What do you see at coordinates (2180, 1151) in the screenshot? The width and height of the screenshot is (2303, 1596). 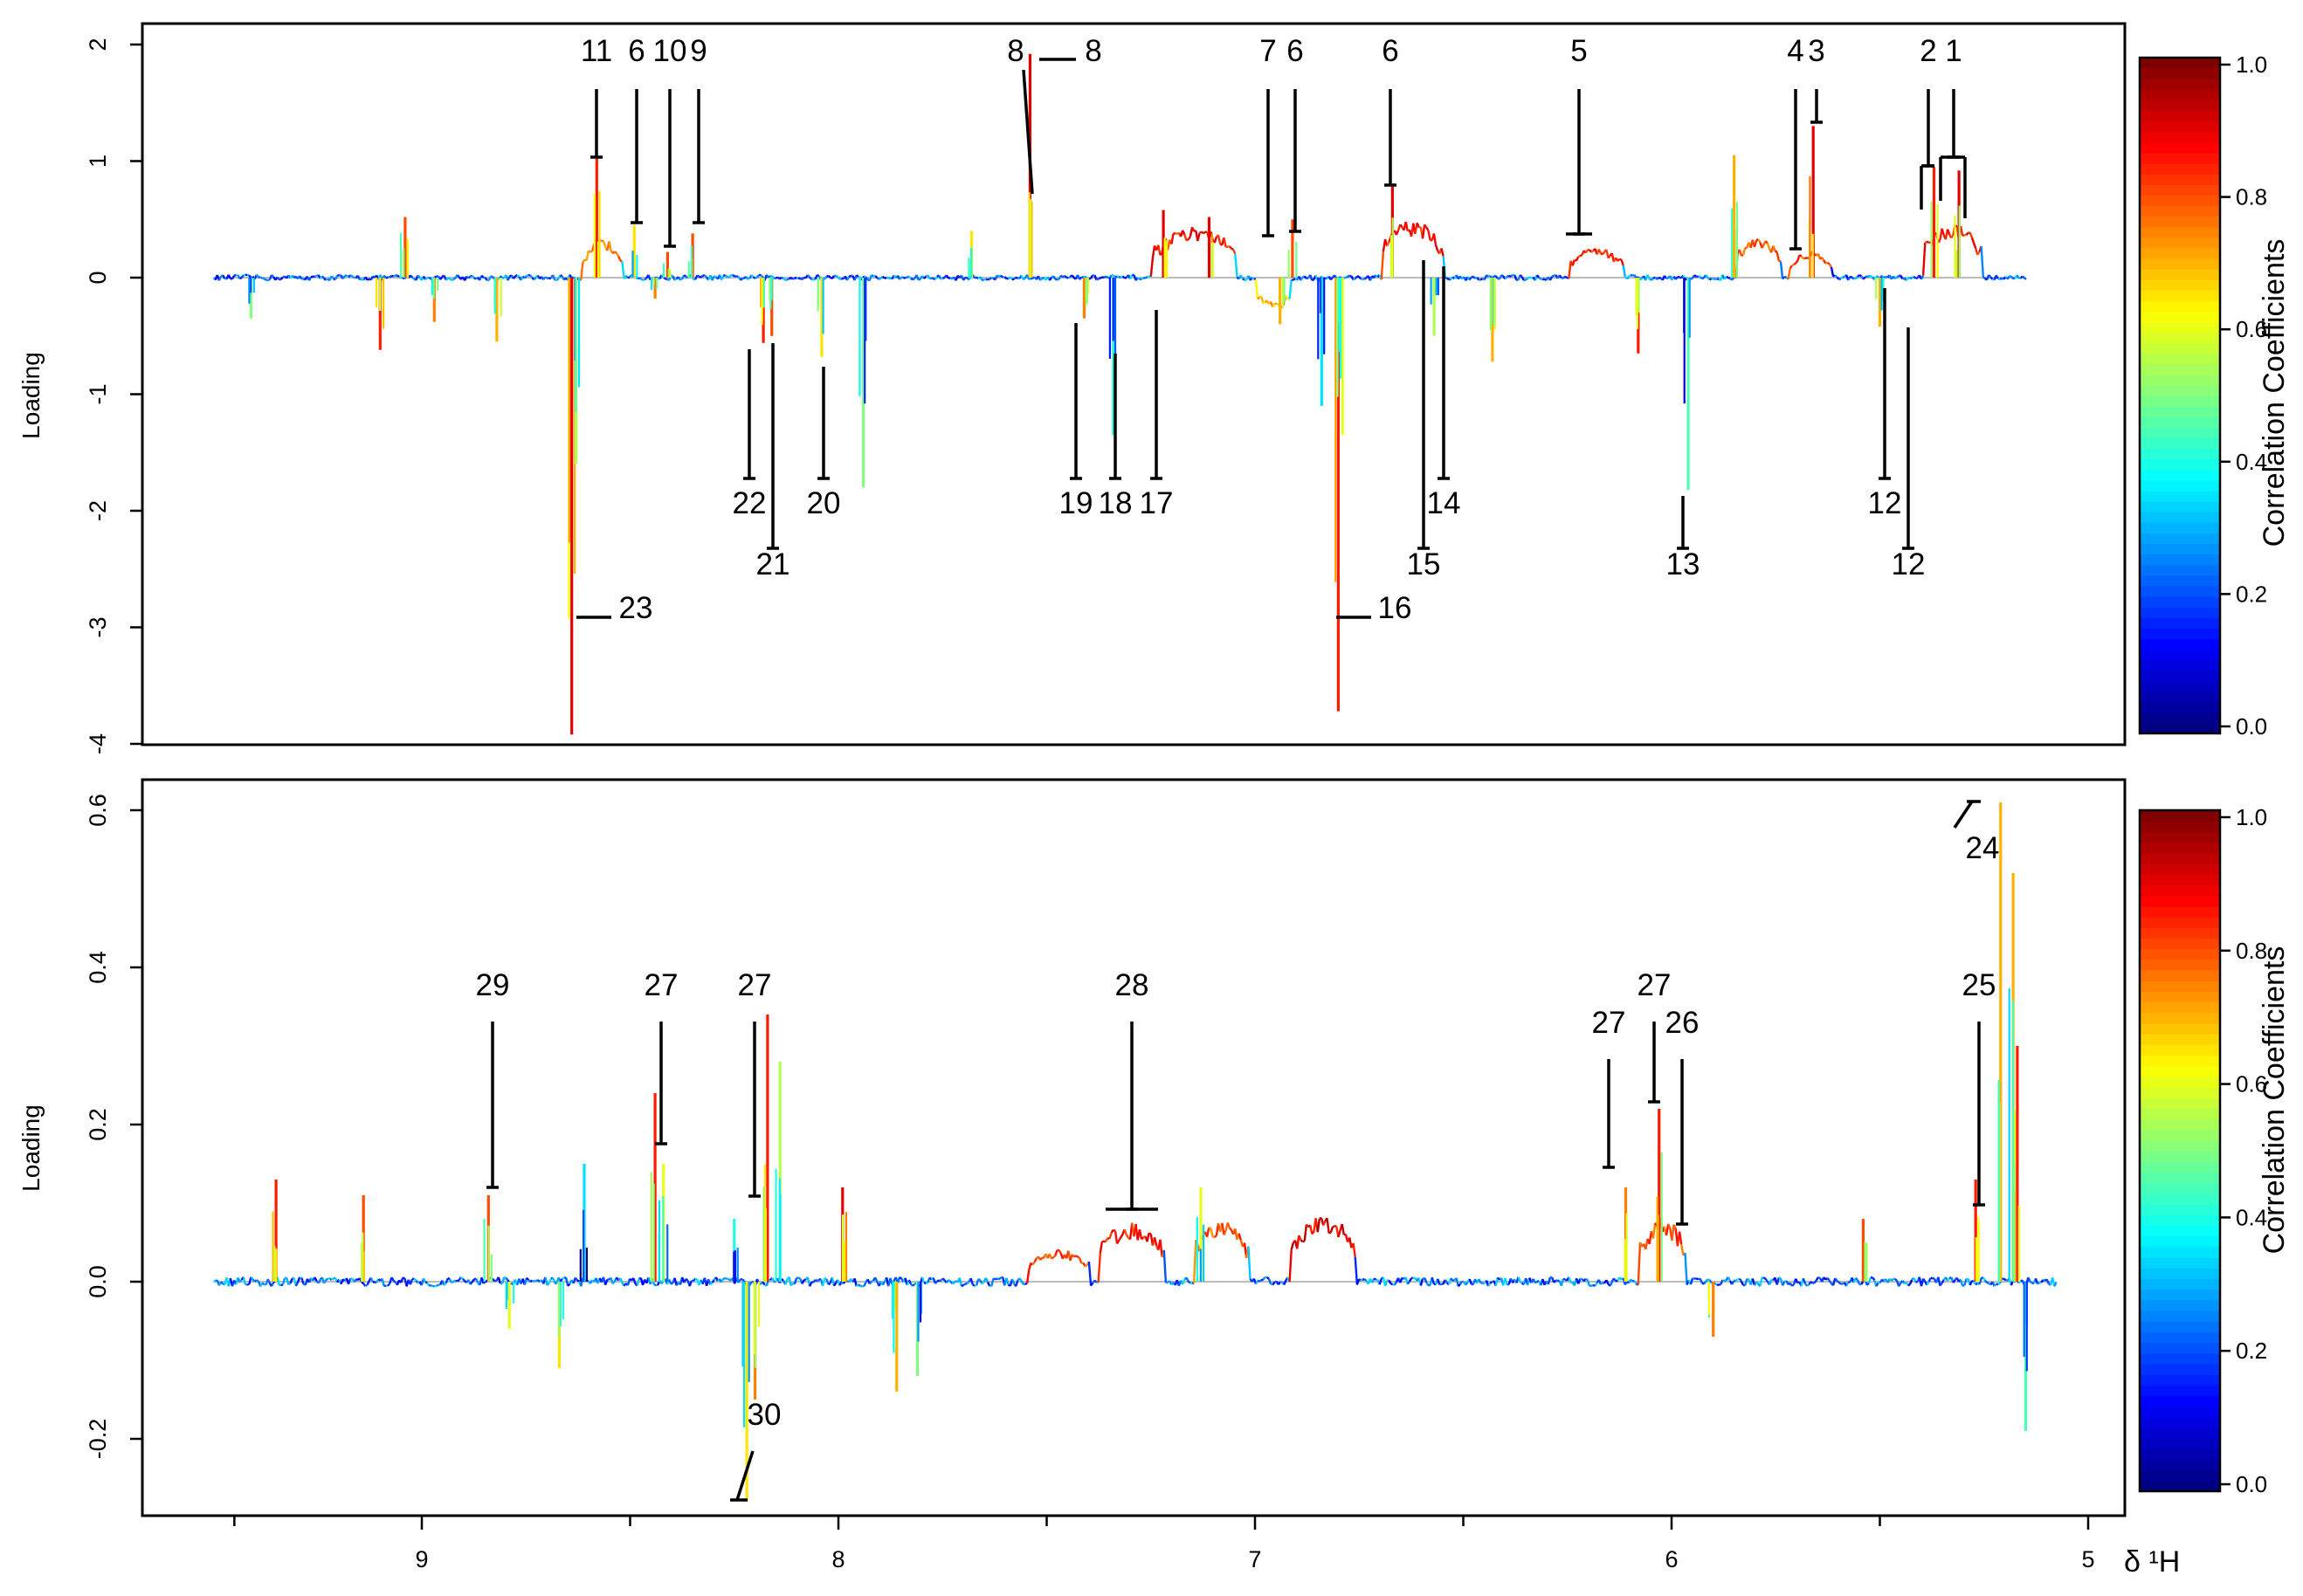 I see `colorbar-frame` at bounding box center [2180, 1151].